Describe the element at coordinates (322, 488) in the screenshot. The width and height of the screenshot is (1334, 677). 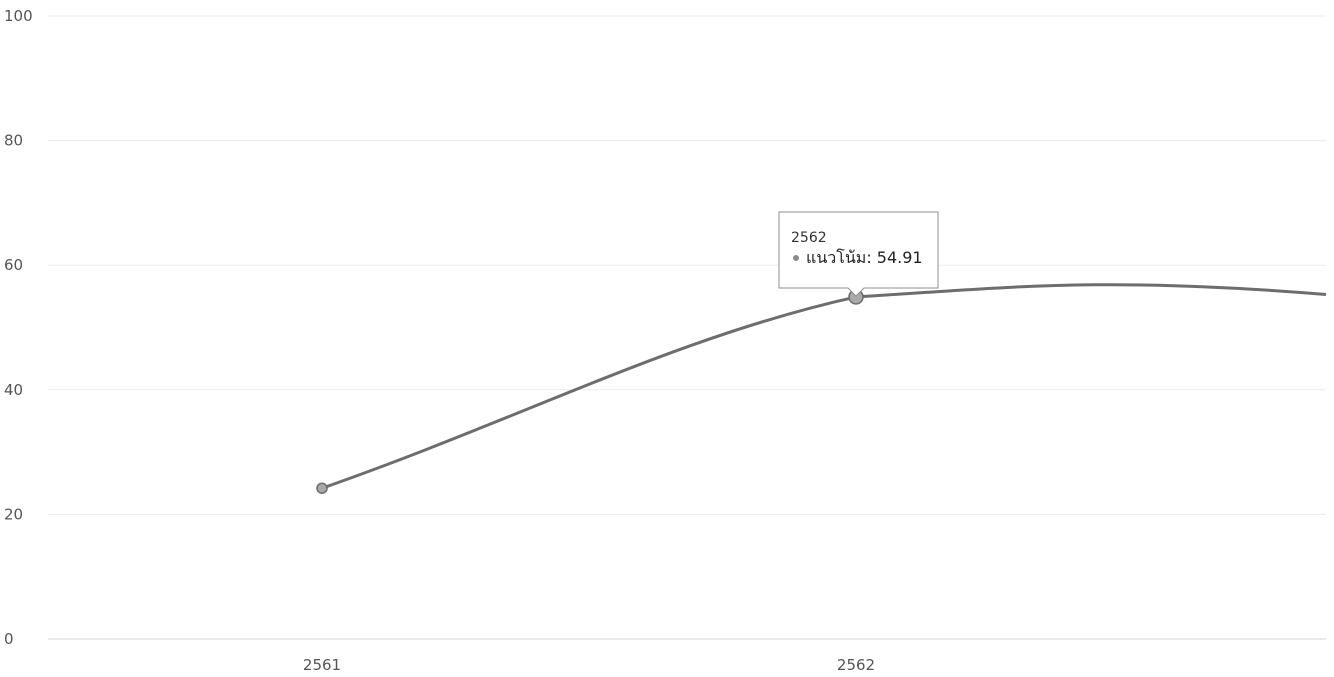
I see `data-point` at that location.